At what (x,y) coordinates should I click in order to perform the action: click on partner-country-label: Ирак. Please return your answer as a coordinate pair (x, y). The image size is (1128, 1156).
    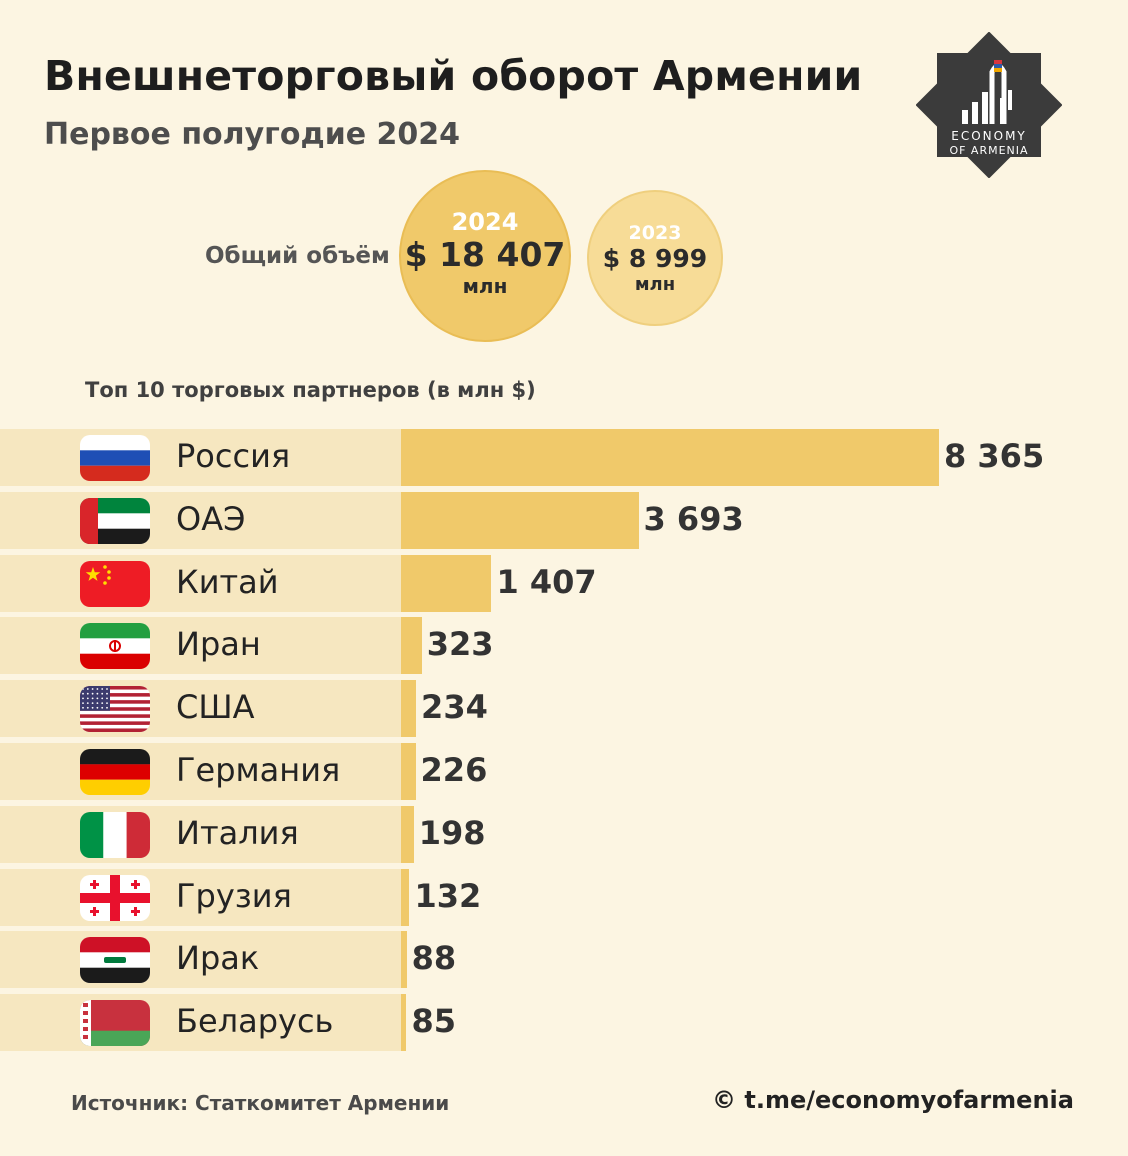
    Looking at the image, I should click on (218, 958).